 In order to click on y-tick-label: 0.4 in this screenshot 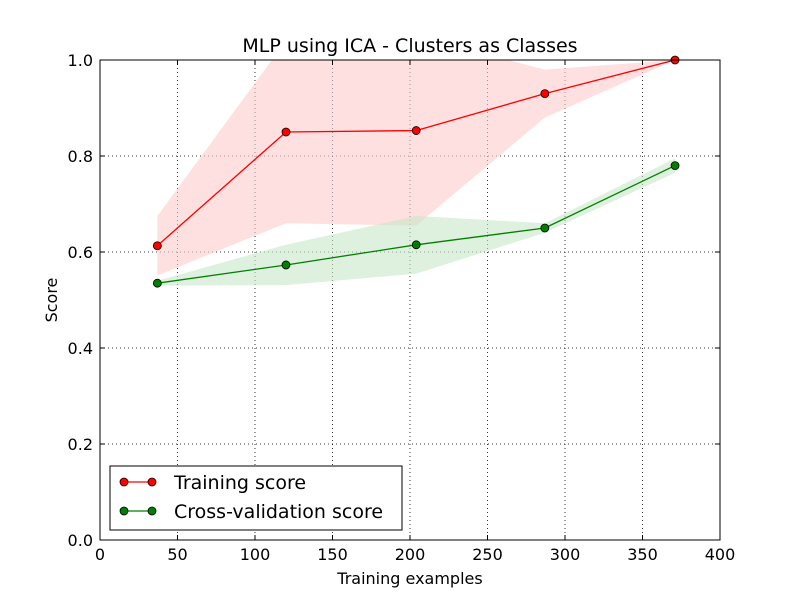, I will do `click(80, 348)`.